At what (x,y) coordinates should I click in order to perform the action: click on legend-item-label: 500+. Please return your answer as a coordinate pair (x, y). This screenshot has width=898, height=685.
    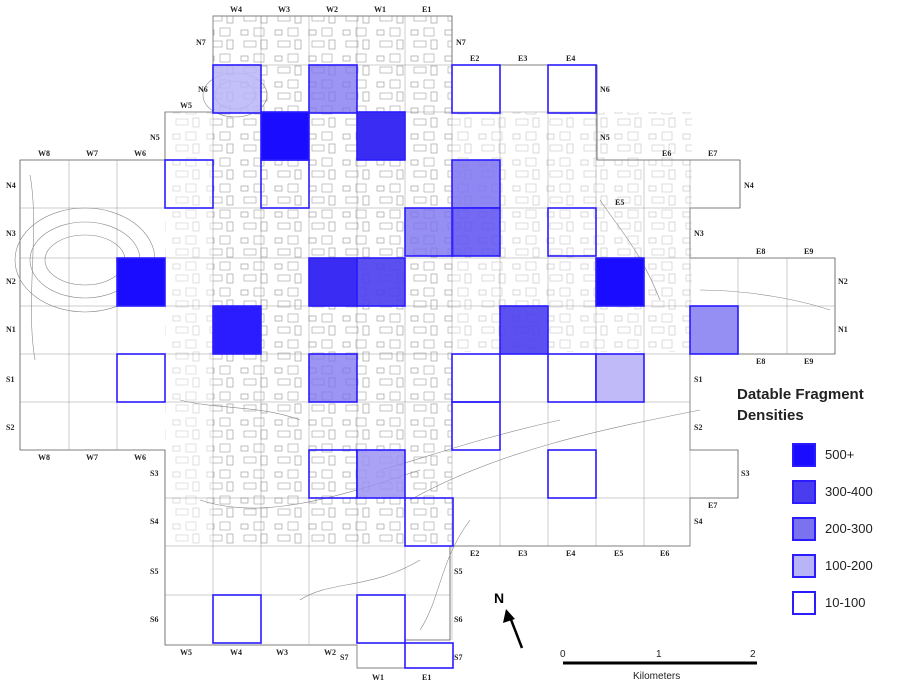
    Looking at the image, I should click on (840, 454).